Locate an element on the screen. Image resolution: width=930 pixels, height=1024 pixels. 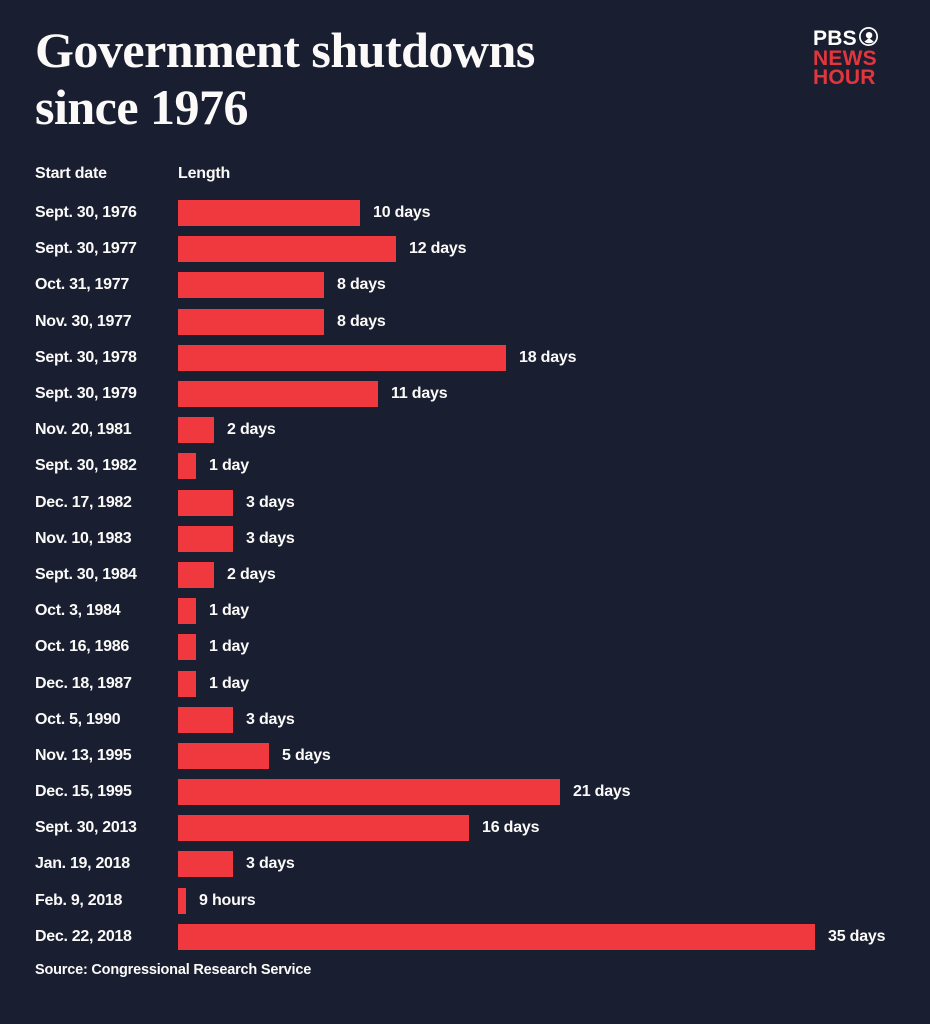
table-row: Nov. 20, 1981 2 days is located at coordinates (465, 430).